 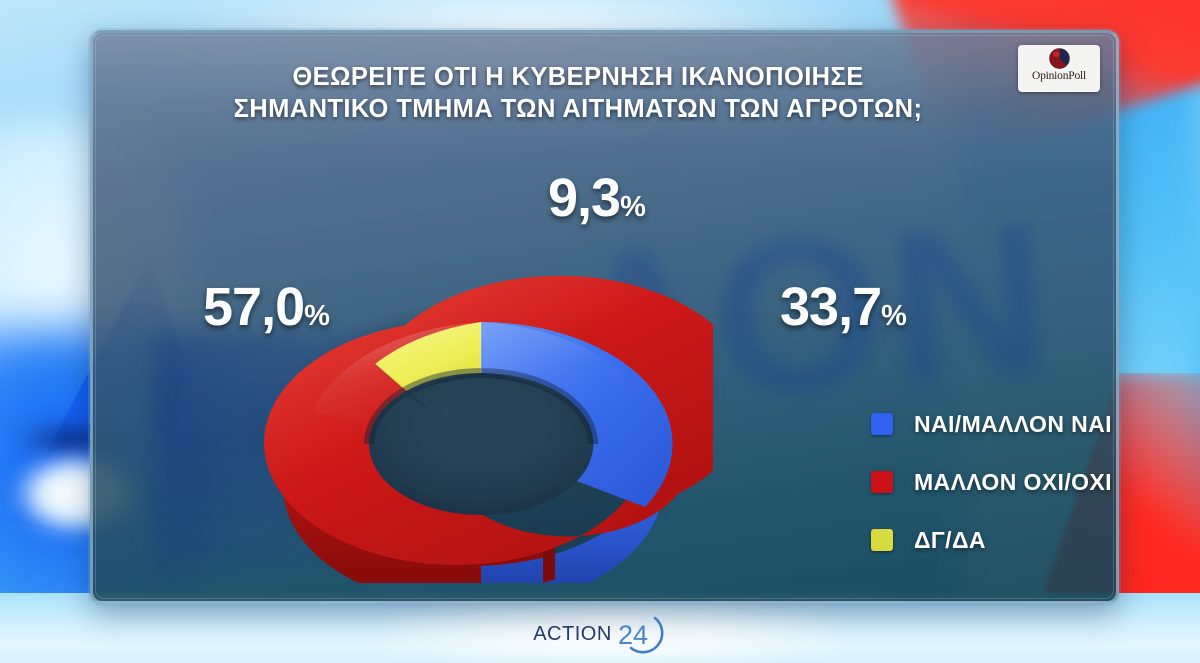 I want to click on callout-dg-da: 9,3%, so click(x=597, y=198).